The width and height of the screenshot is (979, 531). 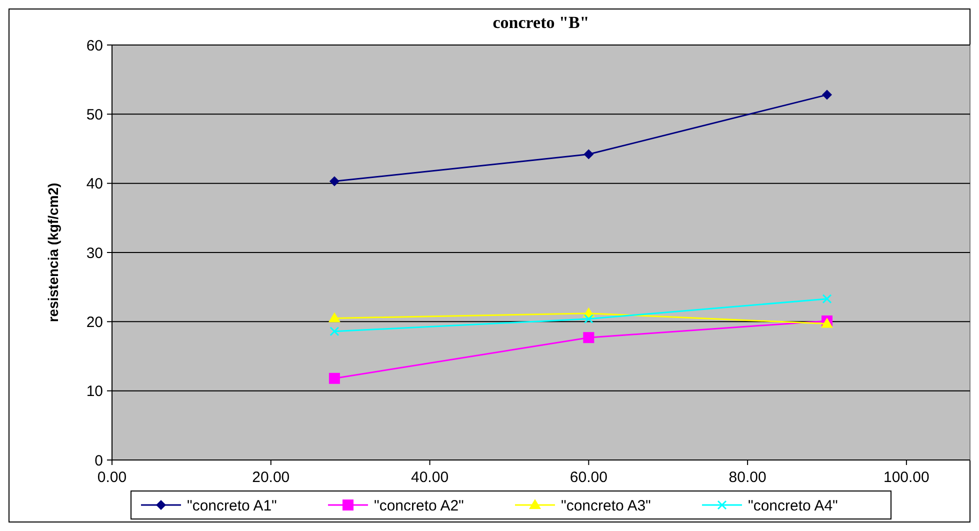 What do you see at coordinates (232, 505) in the screenshot?
I see `legend-label: "concreto A1"` at bounding box center [232, 505].